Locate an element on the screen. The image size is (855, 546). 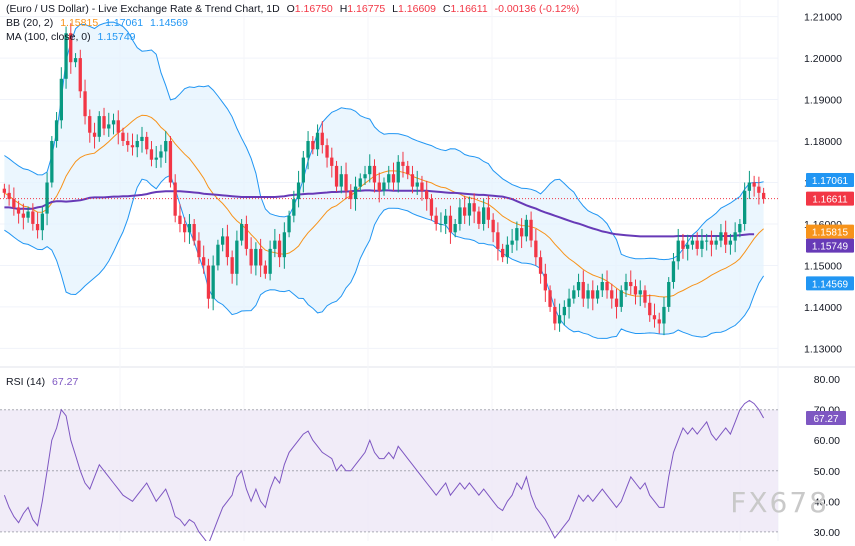
y-tick-label: 1.19000 is located at coordinates (823, 101).